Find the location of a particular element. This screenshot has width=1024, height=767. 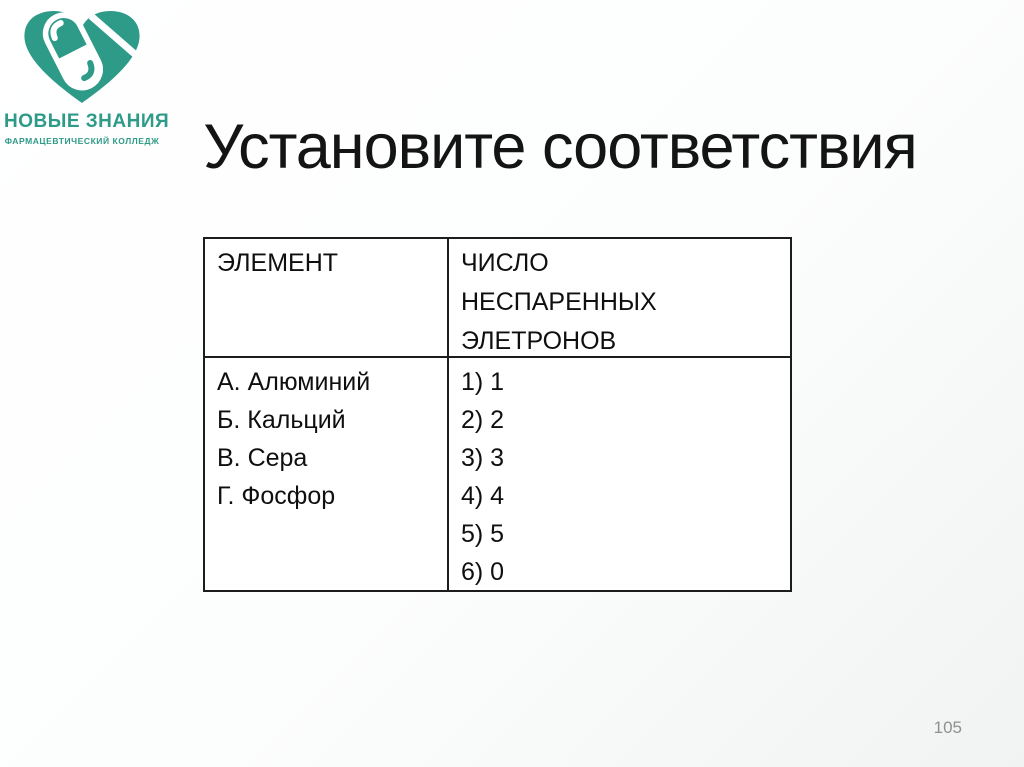

option-item: 1) 1 is located at coordinates (483, 382).